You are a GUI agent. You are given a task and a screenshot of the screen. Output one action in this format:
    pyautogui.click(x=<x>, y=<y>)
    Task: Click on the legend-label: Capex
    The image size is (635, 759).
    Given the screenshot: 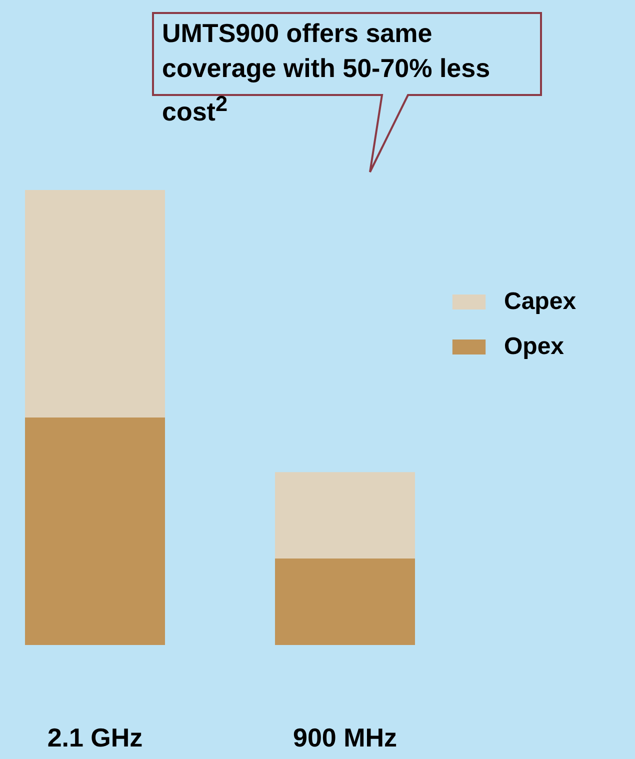 What is the action you would take?
    pyautogui.click(x=540, y=301)
    